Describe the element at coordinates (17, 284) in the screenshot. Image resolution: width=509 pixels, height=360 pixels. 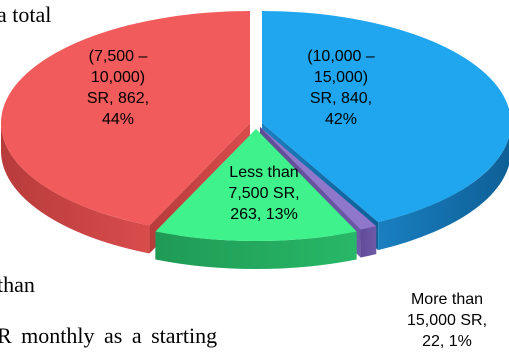
I see `document-text-line: than` at that location.